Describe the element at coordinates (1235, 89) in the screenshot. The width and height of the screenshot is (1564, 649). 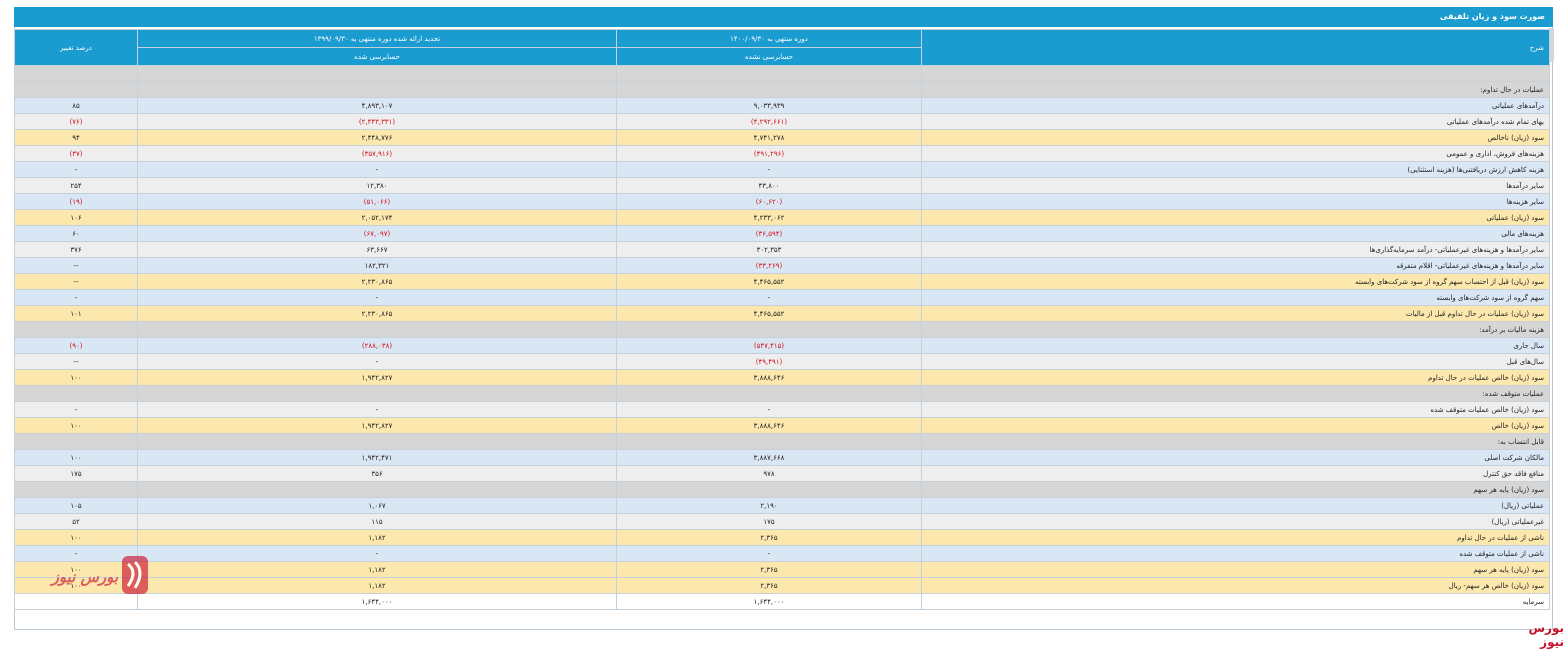
I see `row-description: عملیات در حال تداوم:` at that location.